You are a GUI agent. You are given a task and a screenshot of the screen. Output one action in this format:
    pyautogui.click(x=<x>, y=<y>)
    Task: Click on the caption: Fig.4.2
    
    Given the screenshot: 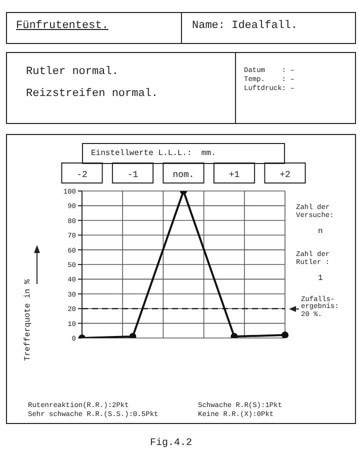 What is the action you would take?
    pyautogui.click(x=171, y=443)
    